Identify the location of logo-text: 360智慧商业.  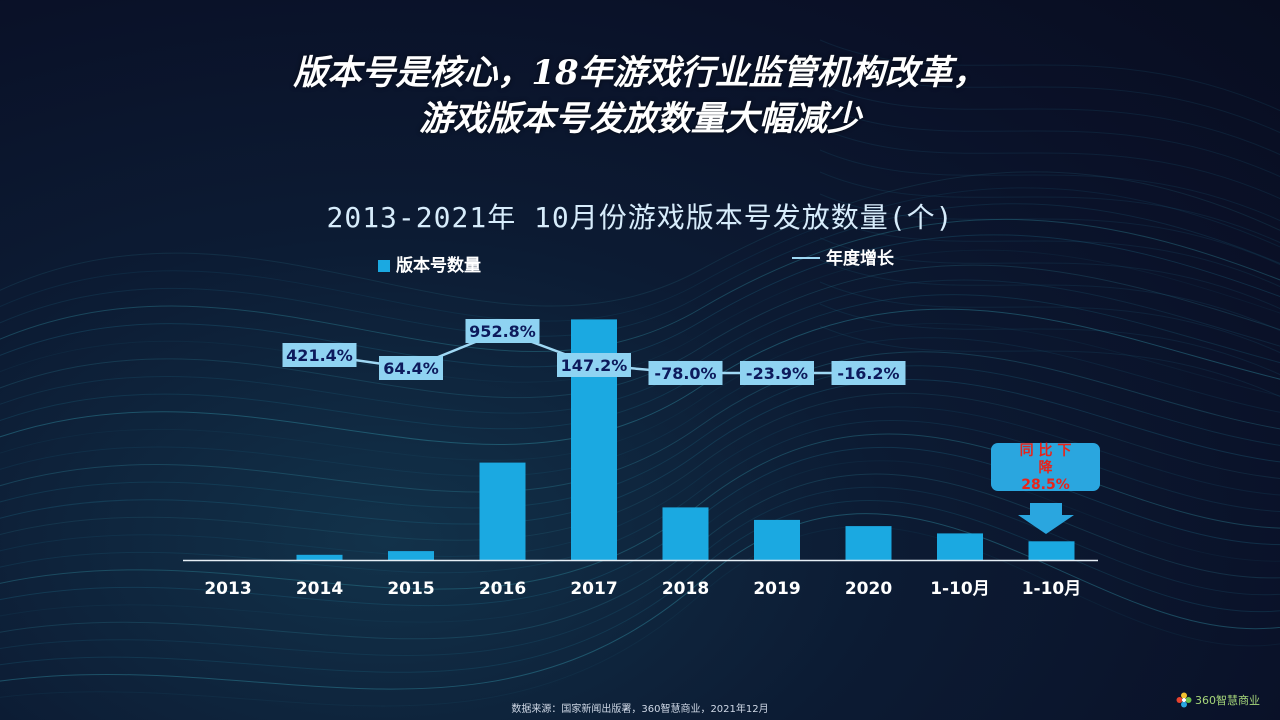
(1227, 700).